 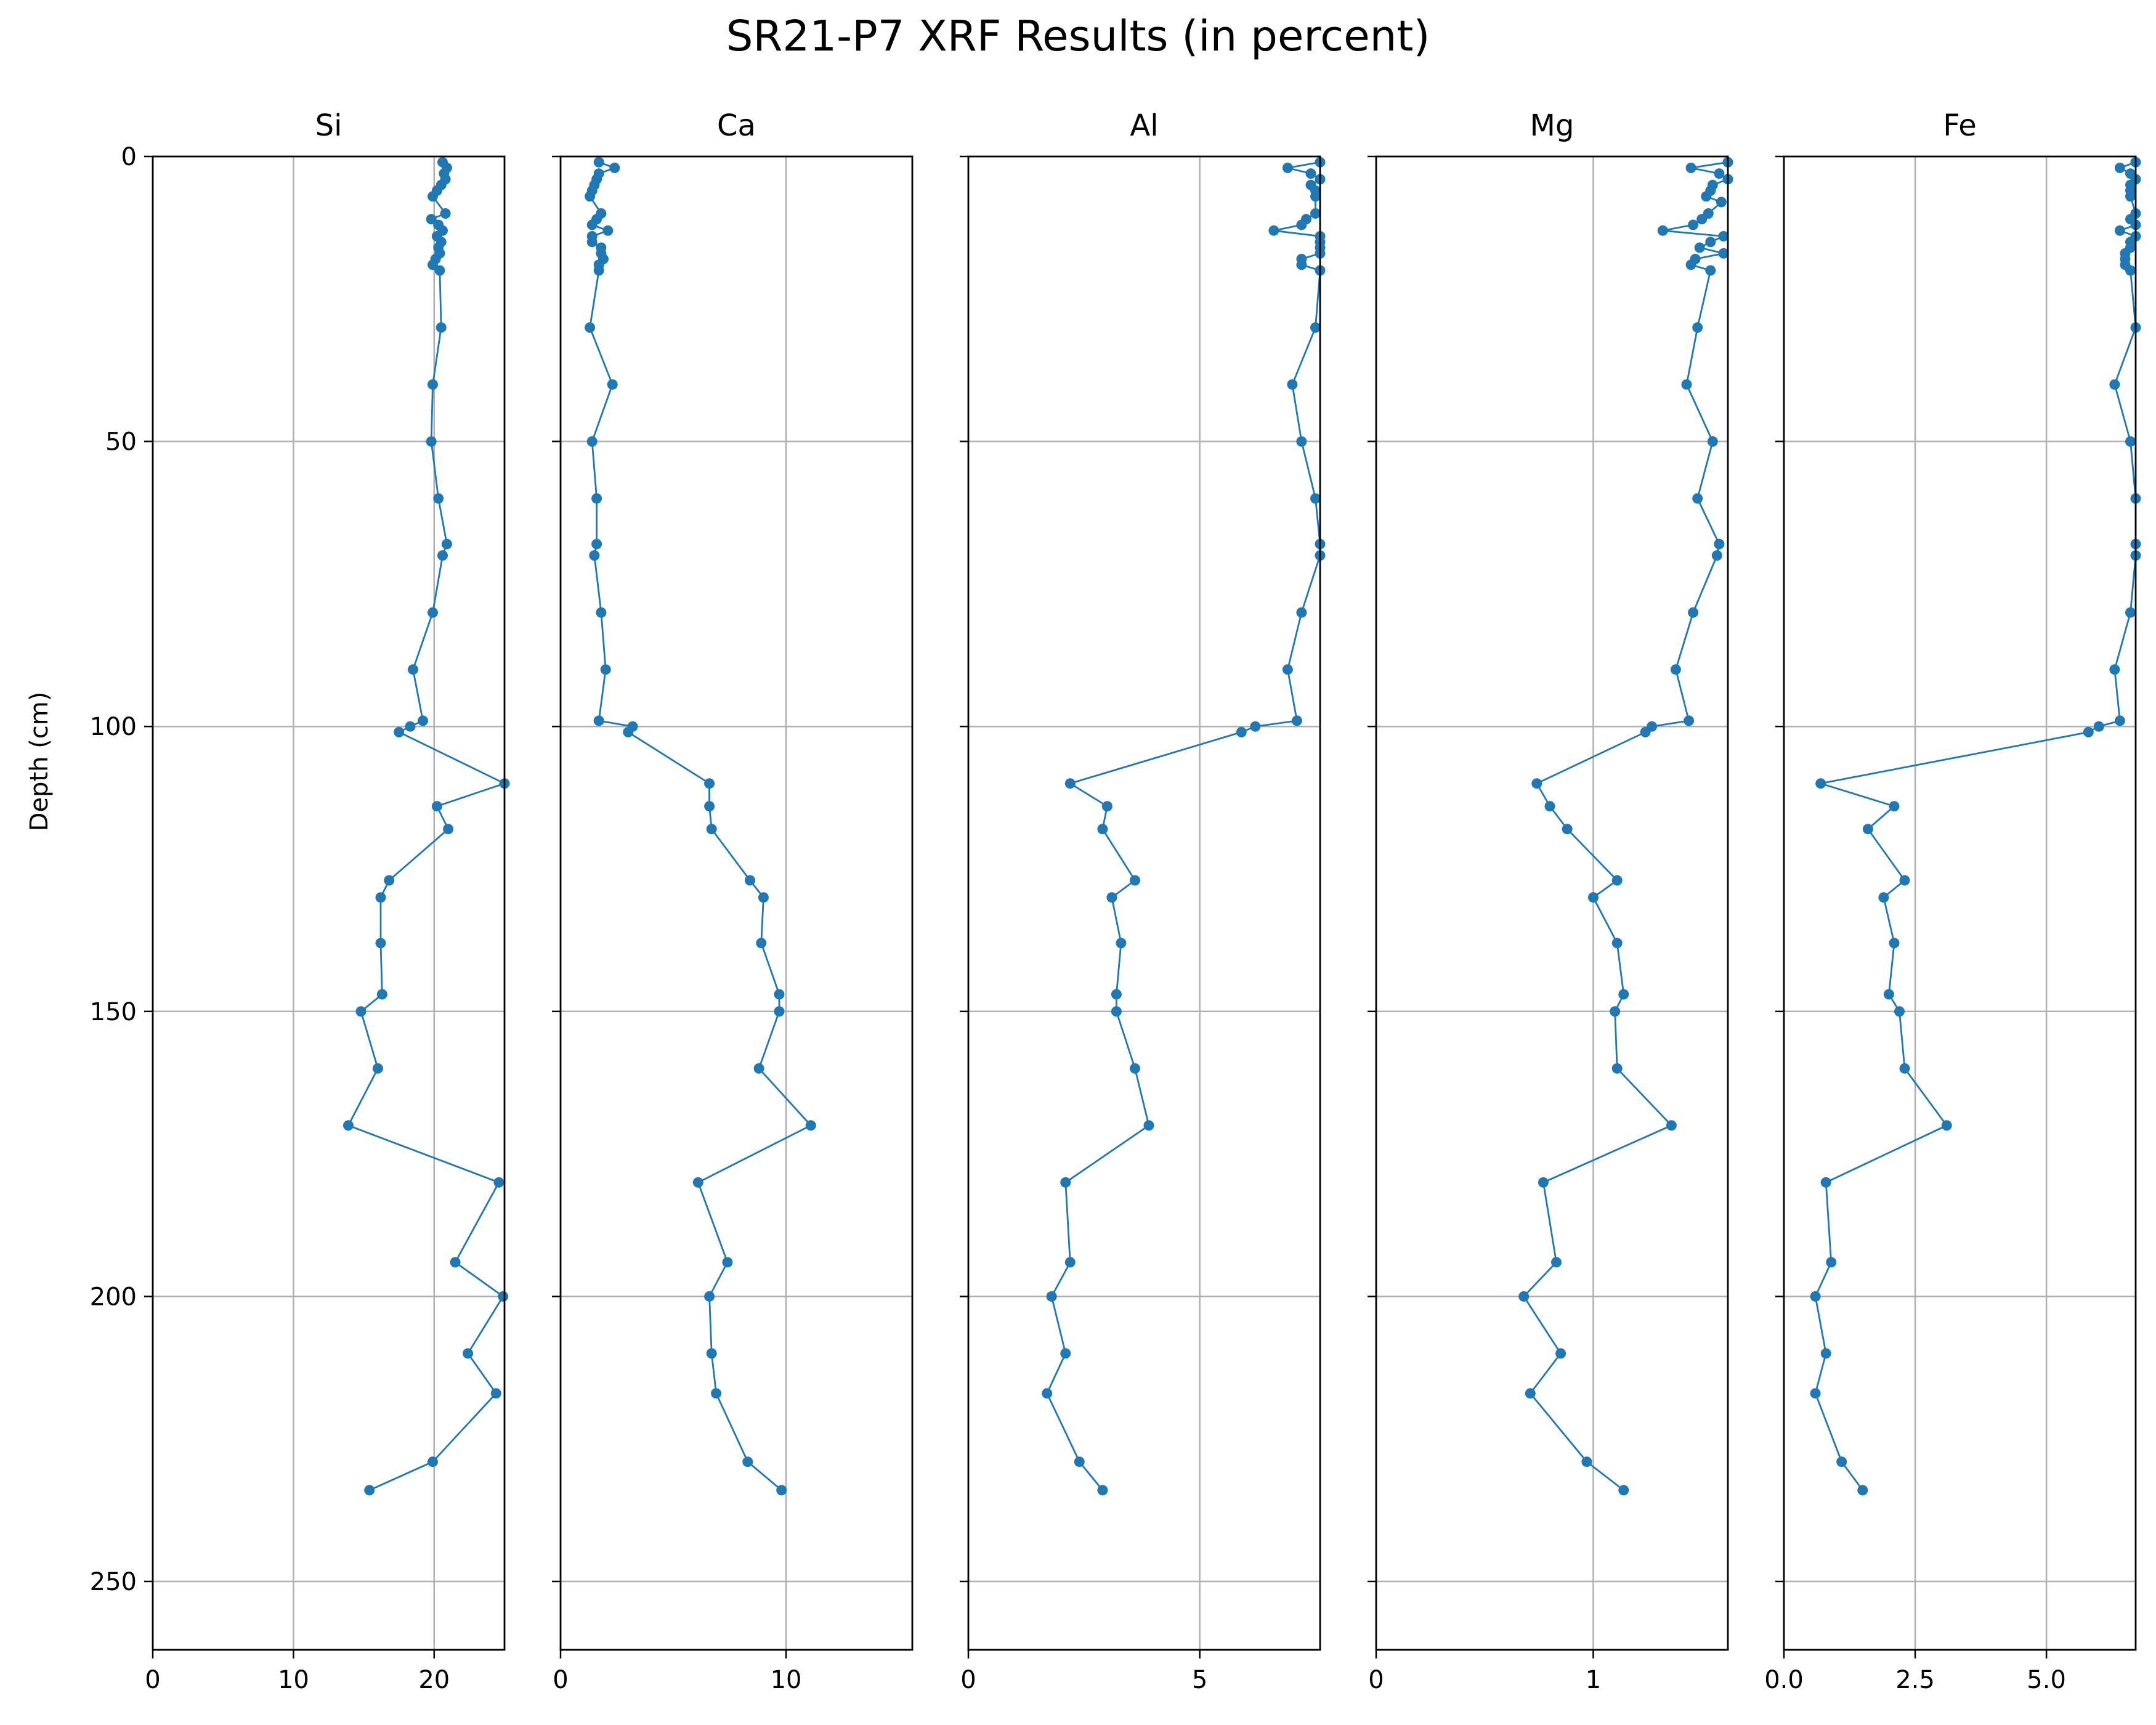 I want to click on subplot-title: Ca, so click(x=736, y=126).